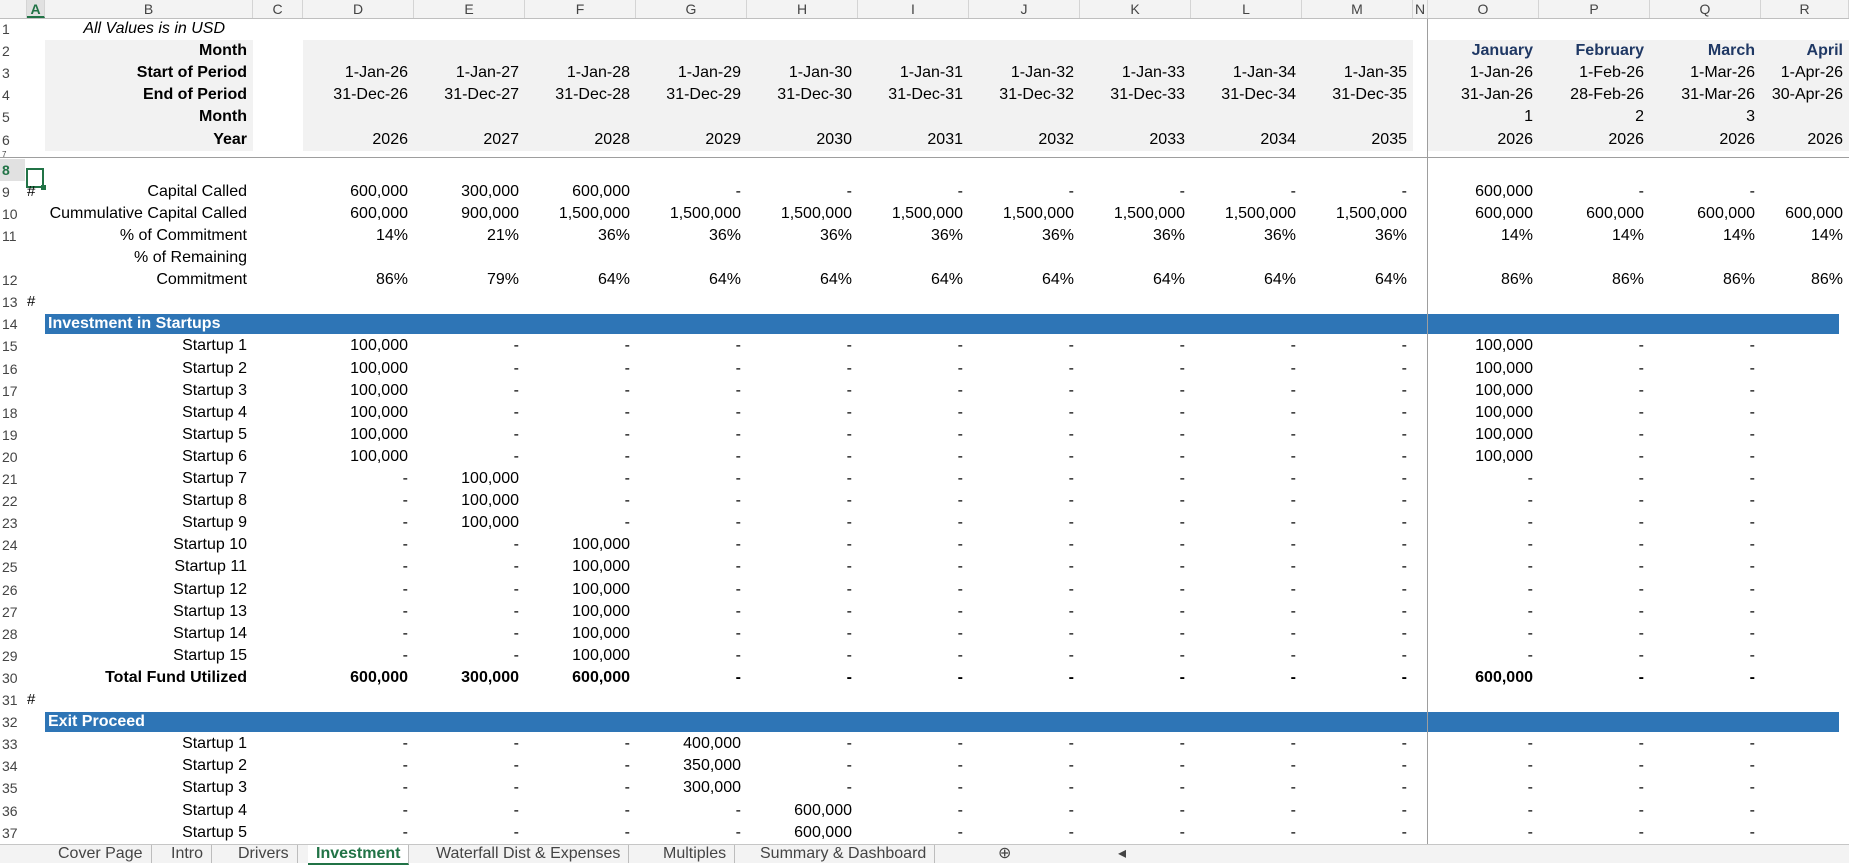 This screenshot has height=865, width=1849. Describe the element at coordinates (1264, 73) in the screenshot. I see `period-start: 1-Jan-34` at that location.